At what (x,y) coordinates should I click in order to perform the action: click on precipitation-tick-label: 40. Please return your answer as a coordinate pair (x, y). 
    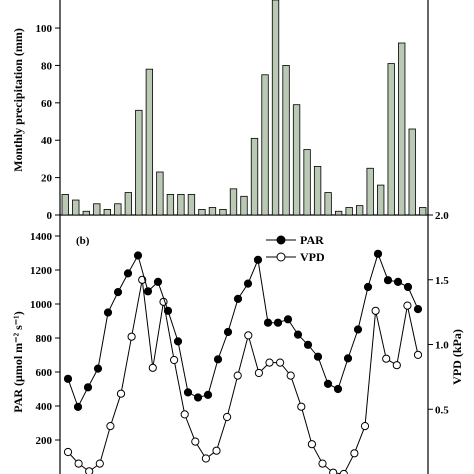
    Looking at the image, I should click on (47, 141).